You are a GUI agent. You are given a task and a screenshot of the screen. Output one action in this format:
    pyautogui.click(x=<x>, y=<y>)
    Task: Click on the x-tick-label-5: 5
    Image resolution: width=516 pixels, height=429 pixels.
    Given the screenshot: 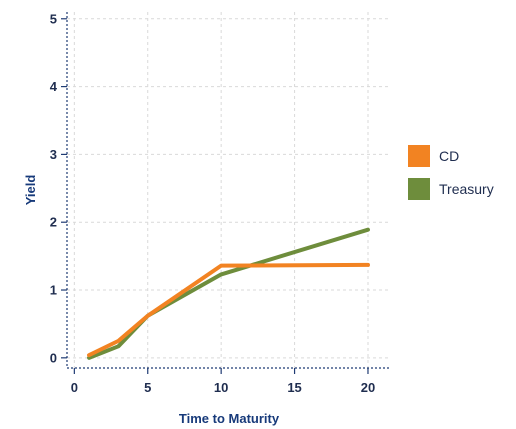 What is the action you would take?
    pyautogui.click(x=147, y=387)
    